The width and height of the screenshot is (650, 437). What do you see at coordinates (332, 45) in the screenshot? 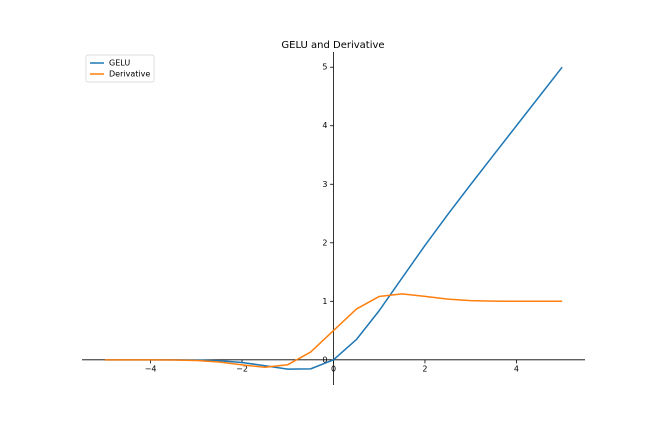
I see `chart-title: GELU and Derivative` at bounding box center [332, 45].